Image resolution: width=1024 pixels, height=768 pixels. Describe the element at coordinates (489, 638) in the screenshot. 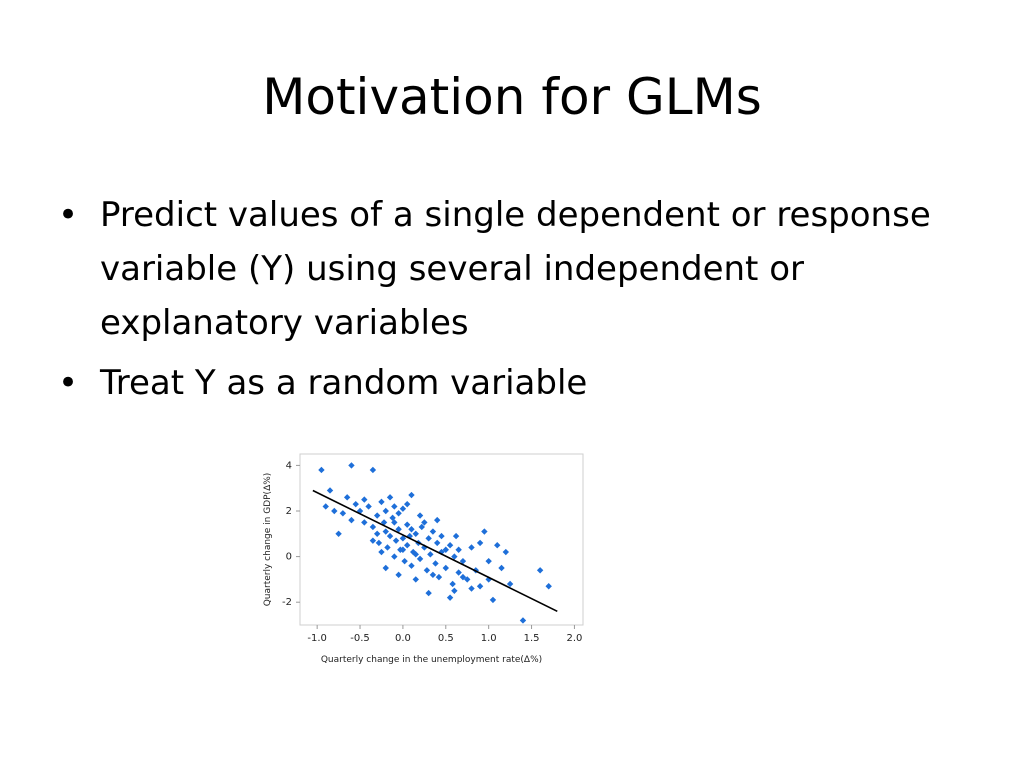

I see `x-tick-label: 1.0` at that location.